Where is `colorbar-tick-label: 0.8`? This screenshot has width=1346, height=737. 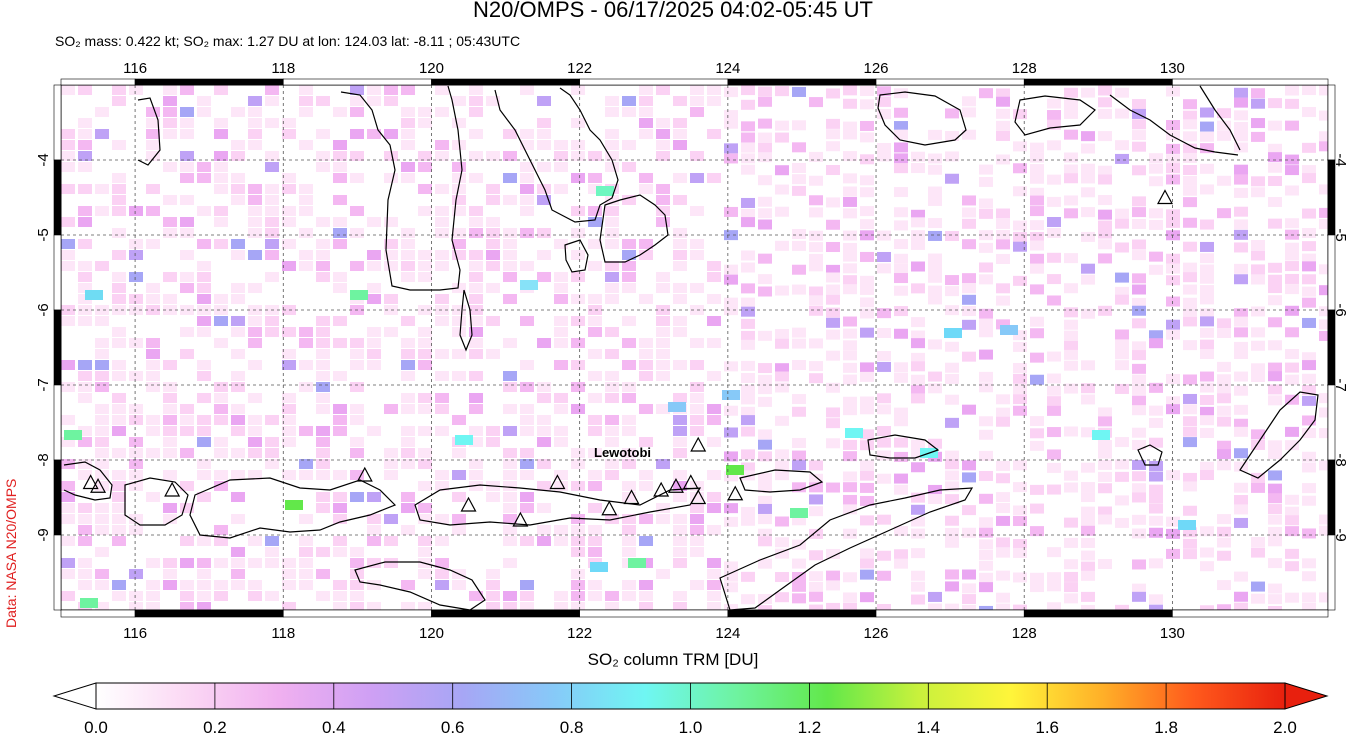 colorbar-tick-label: 0.8 is located at coordinates (572, 727).